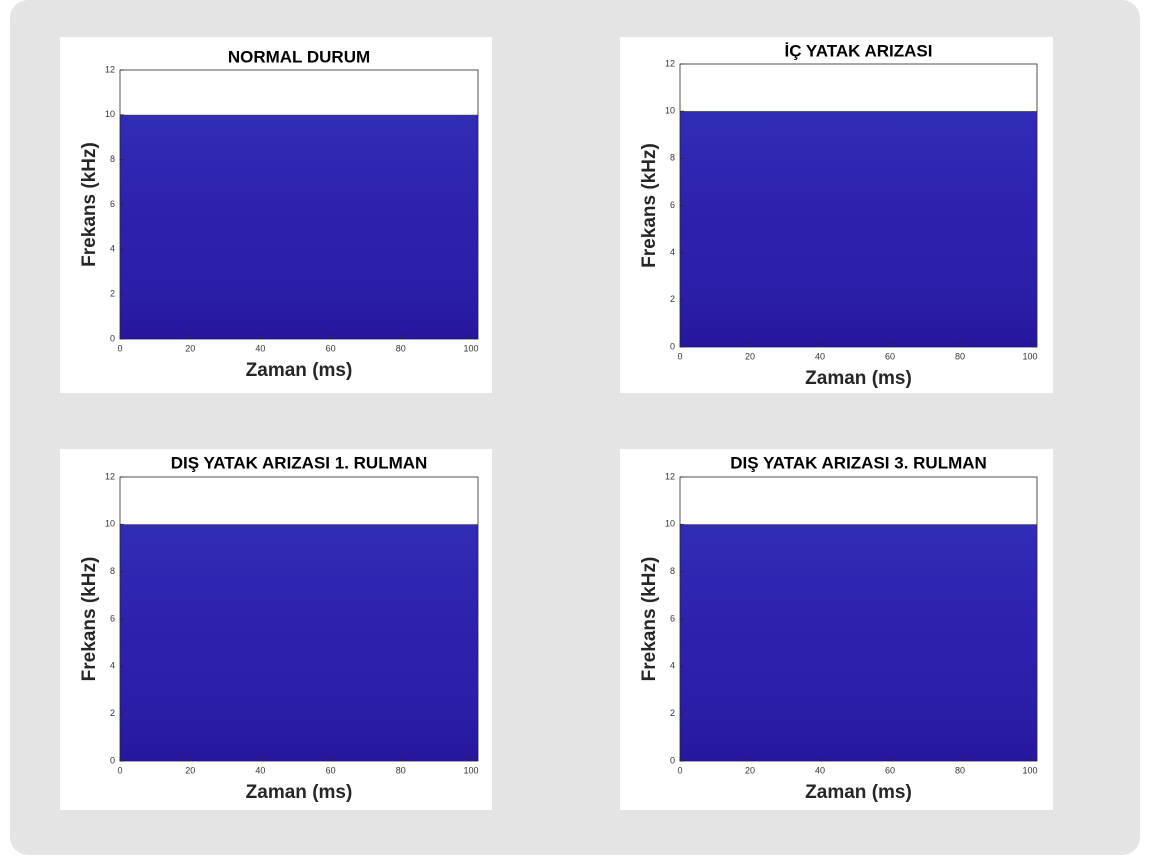  What do you see at coordinates (299, 56) in the screenshot?
I see `chart-title: NORMAL DURUM` at bounding box center [299, 56].